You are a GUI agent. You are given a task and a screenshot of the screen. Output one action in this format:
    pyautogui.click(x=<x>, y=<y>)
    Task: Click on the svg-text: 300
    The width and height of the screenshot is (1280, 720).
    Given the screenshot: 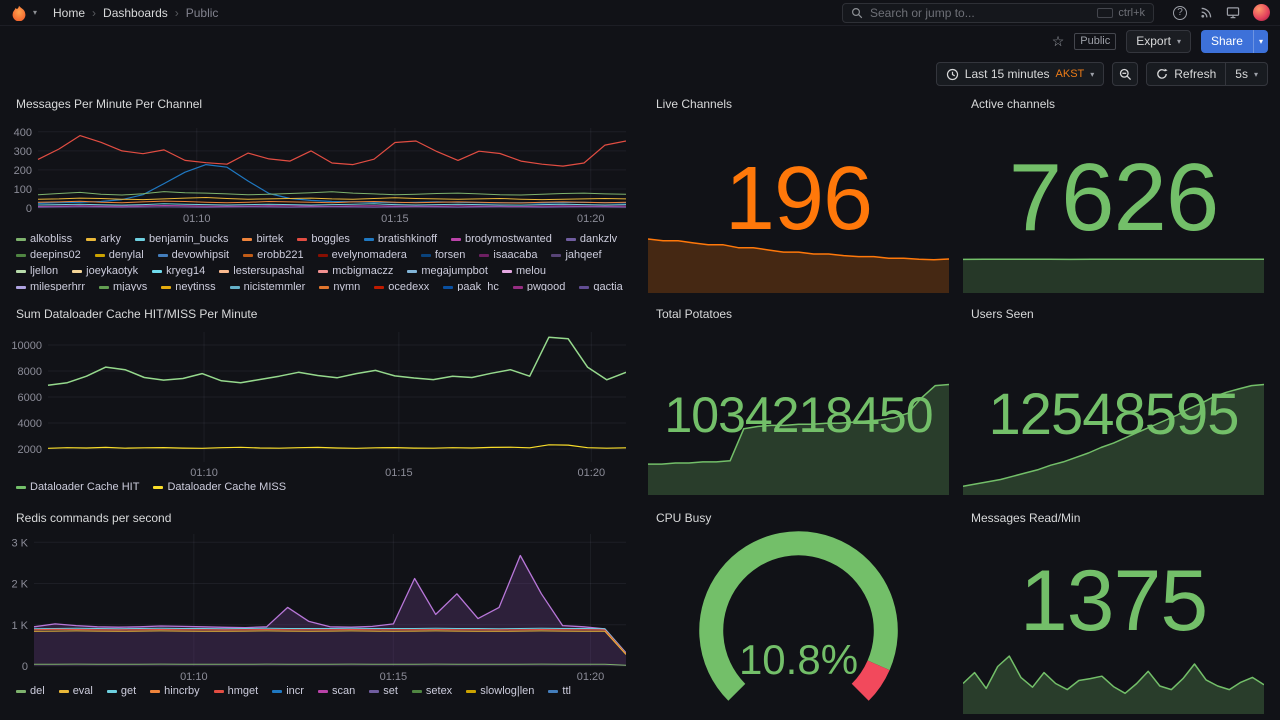 What is the action you would take?
    pyautogui.click(x=23, y=152)
    